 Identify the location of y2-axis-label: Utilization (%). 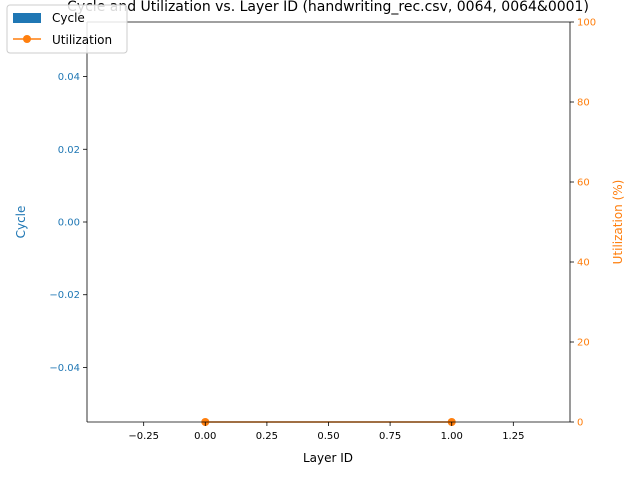
(618, 222).